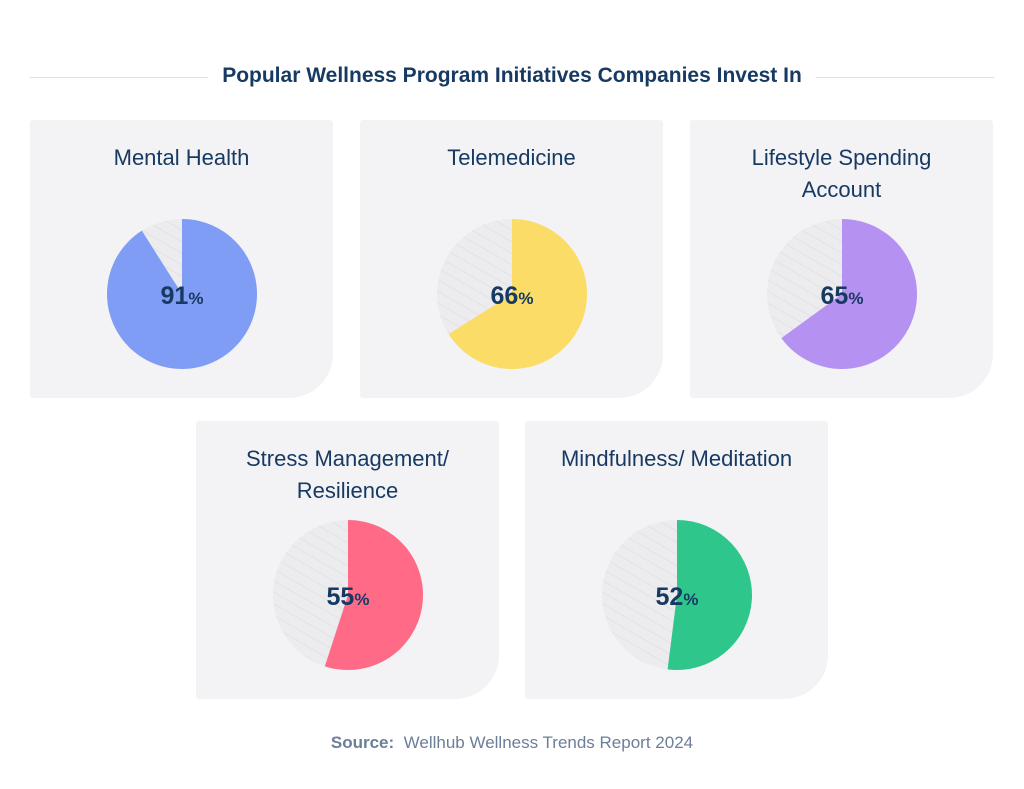 This screenshot has width=1024, height=789. Describe the element at coordinates (181, 157) in the screenshot. I see `chart-title: Mental Health` at that location.